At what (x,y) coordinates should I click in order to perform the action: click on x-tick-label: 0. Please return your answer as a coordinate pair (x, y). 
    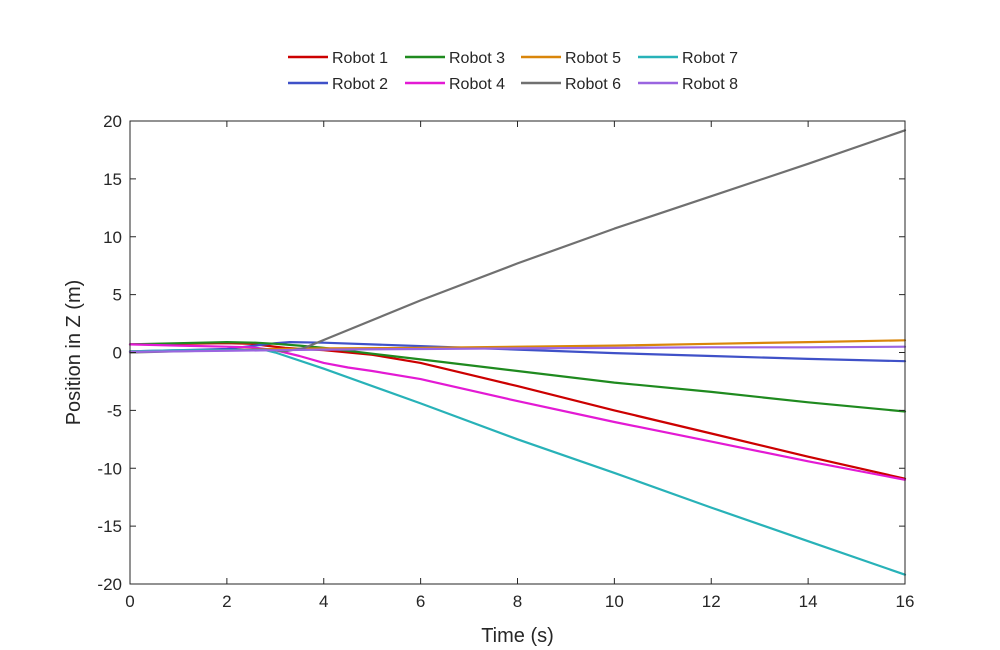
    Looking at the image, I should click on (129, 601).